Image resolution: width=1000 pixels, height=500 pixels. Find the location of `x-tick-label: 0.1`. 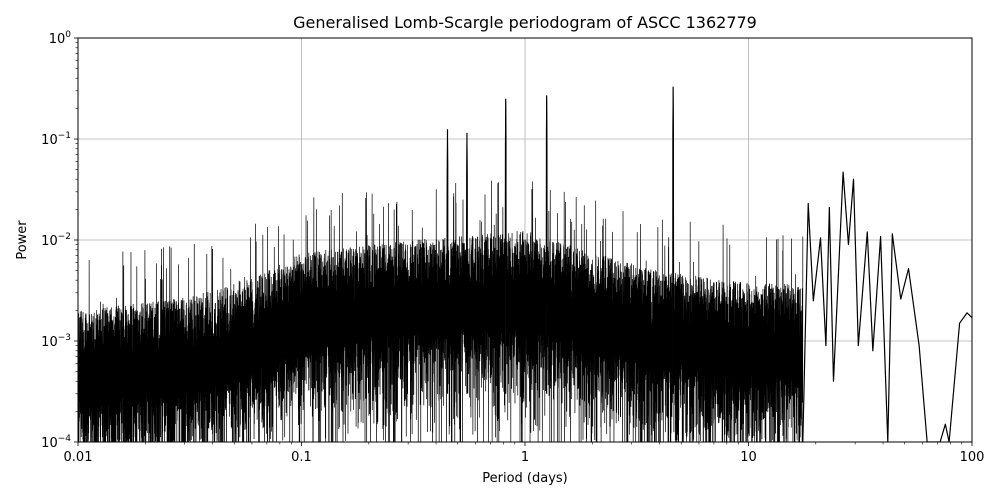

x-tick-label: 0.1 is located at coordinates (301, 457).